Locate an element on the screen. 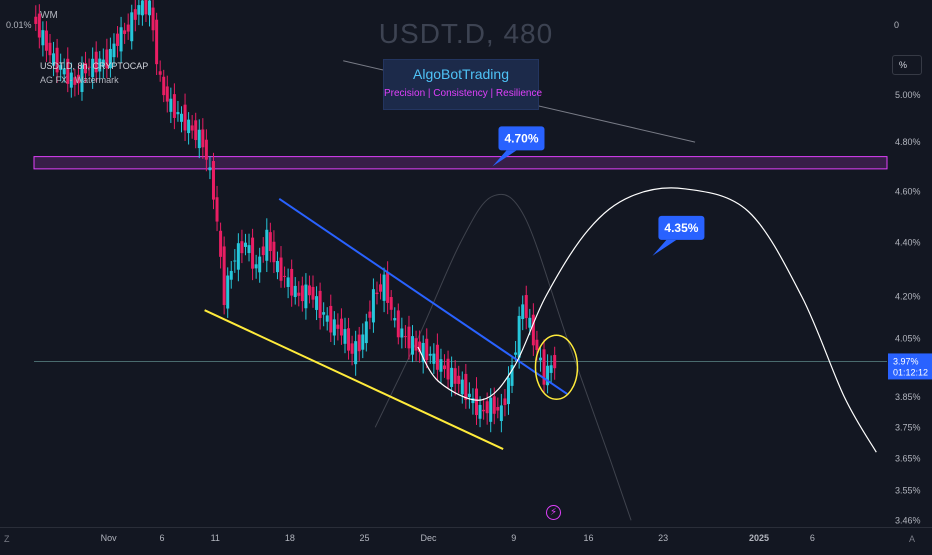  brand-title: AlgoBotTrading is located at coordinates (461, 74).